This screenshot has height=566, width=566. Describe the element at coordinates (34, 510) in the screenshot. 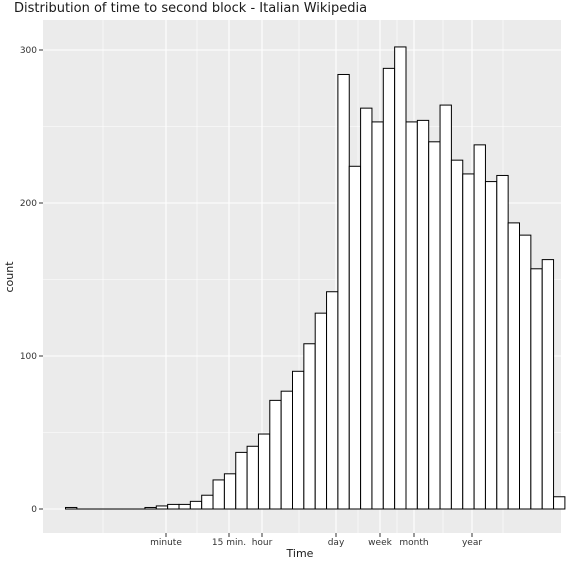

I see `y-tick-label: 0` at that location.